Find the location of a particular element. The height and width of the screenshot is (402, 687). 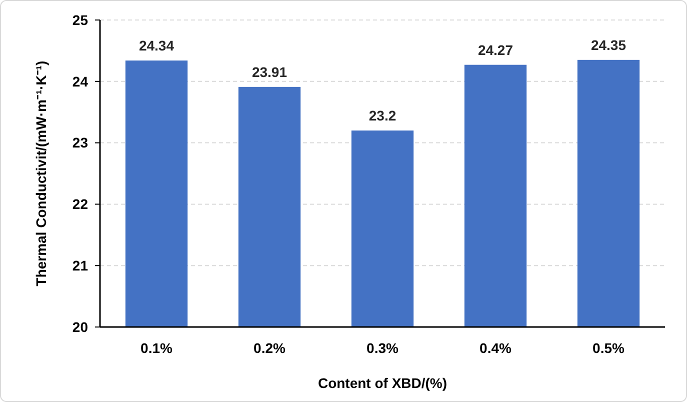

x-tick-label: 0.4% is located at coordinates (496, 348).